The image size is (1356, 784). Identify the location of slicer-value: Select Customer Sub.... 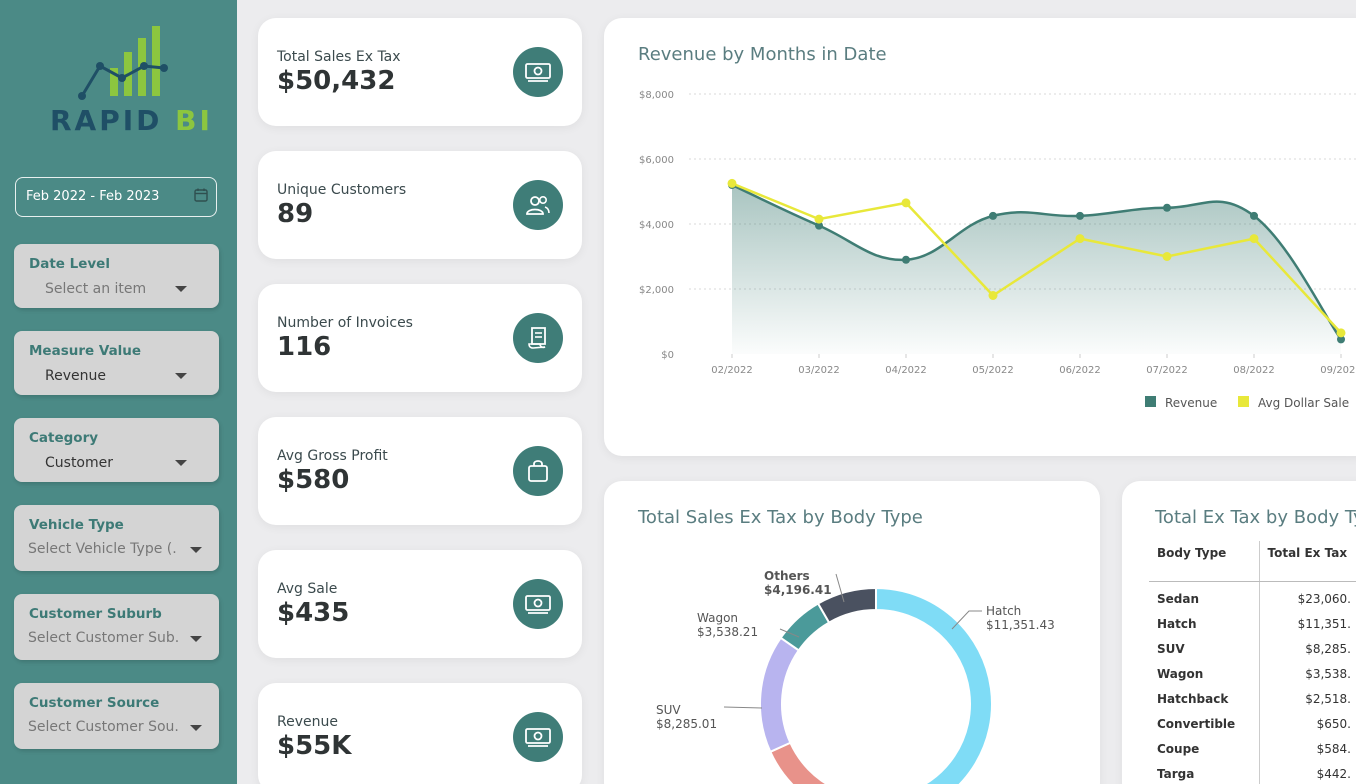
(103, 638).